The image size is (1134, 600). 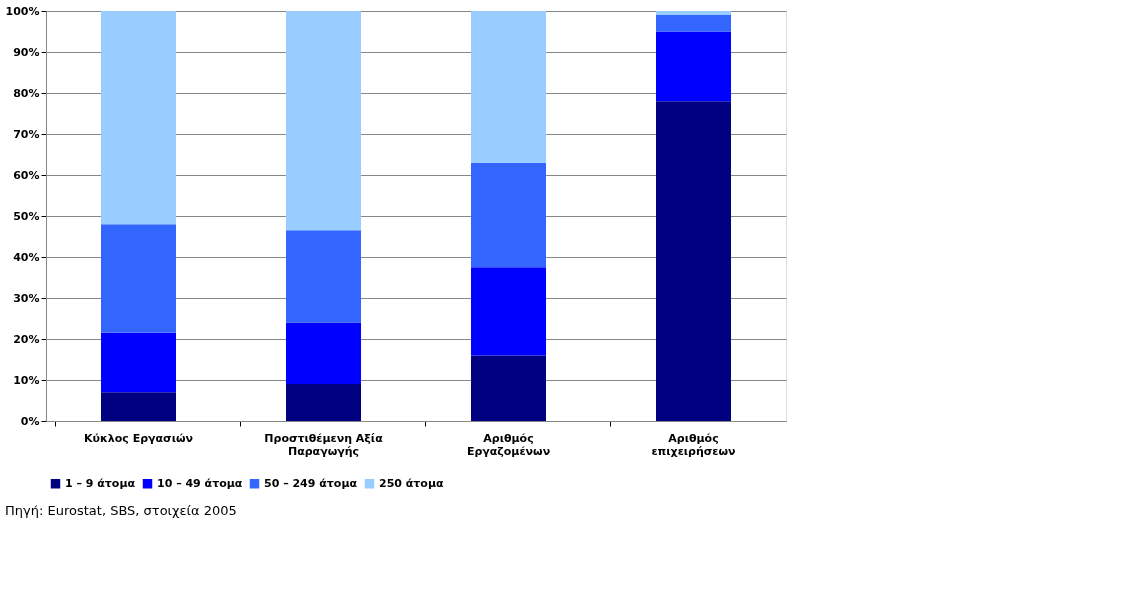 I want to click on y-tick-label: 70%, so click(x=26, y=134).